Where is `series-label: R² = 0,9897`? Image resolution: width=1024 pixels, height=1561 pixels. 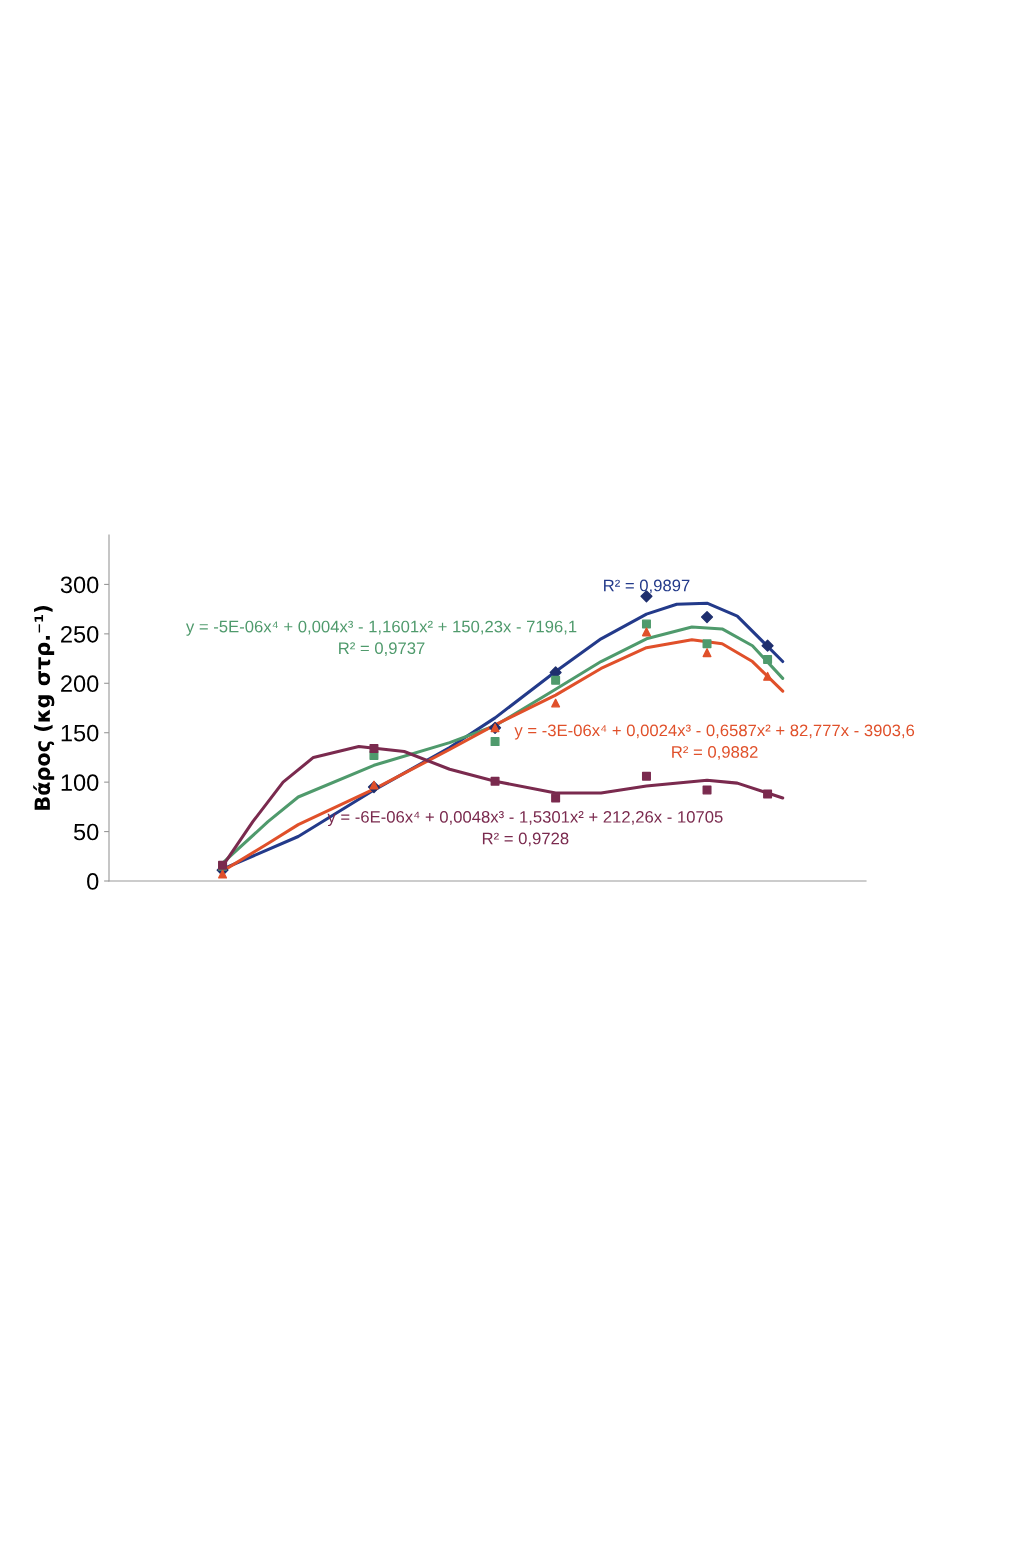
series-label: R² = 0,9897 is located at coordinates (647, 586).